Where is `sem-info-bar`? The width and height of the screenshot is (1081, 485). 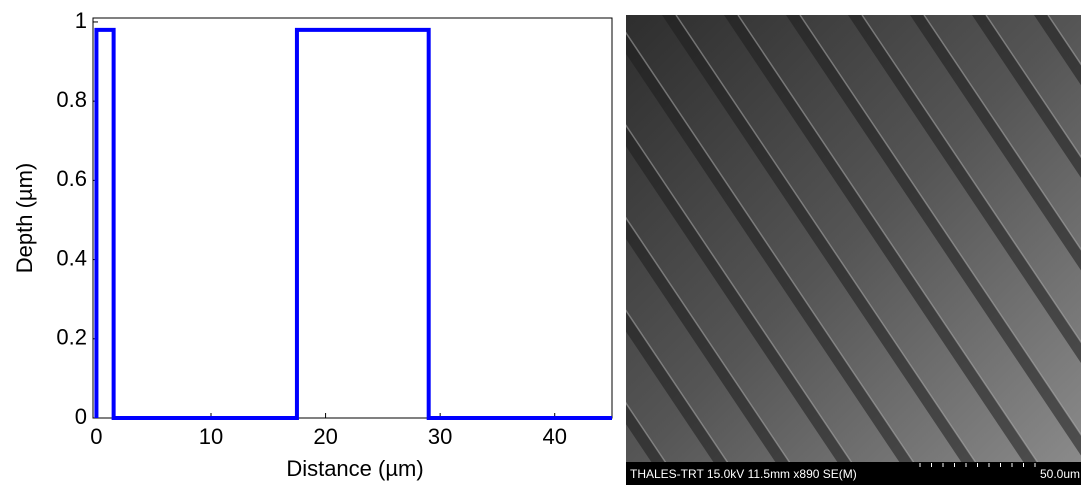
sem-info-bar is located at coordinates (853, 473).